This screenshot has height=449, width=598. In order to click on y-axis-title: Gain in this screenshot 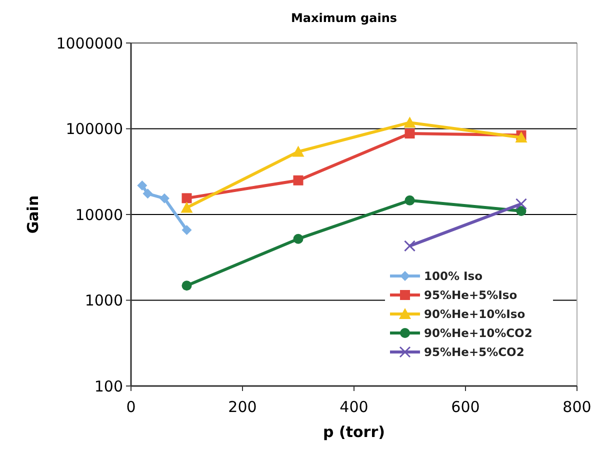, I will do `click(33, 214)`.